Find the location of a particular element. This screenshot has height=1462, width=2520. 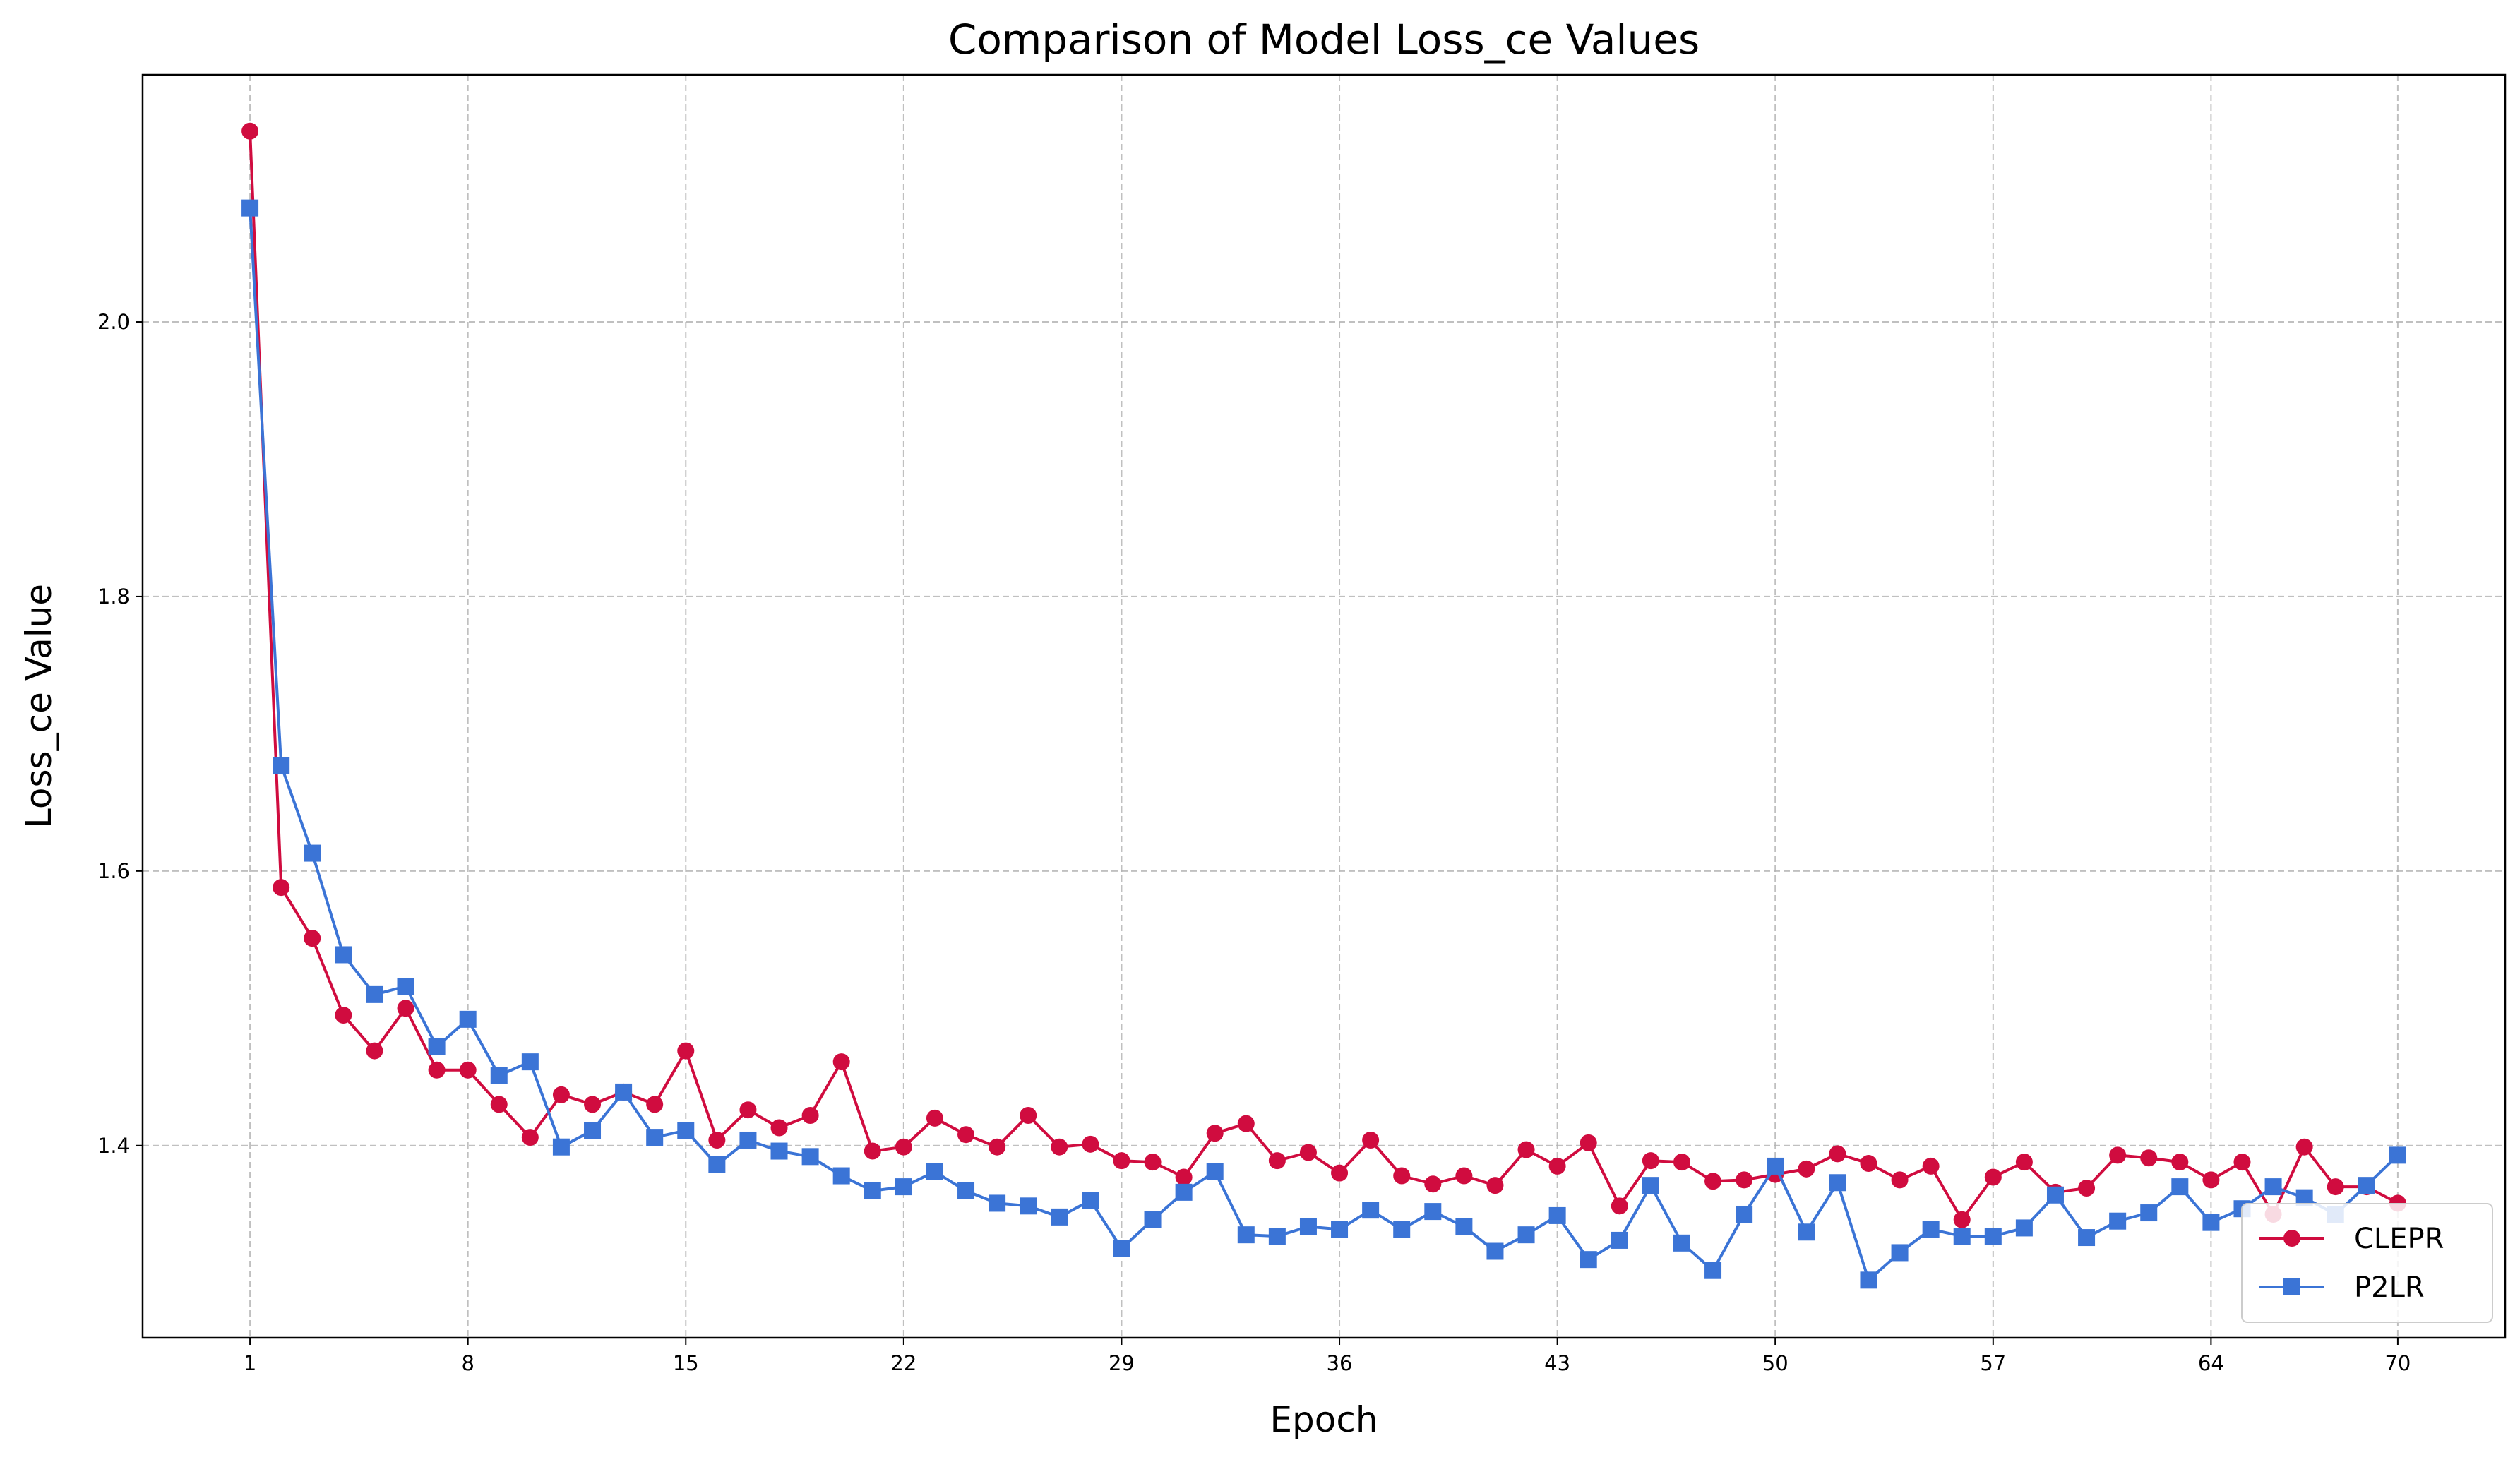

legend-marker-clepr is located at coordinates (2292, 1238).